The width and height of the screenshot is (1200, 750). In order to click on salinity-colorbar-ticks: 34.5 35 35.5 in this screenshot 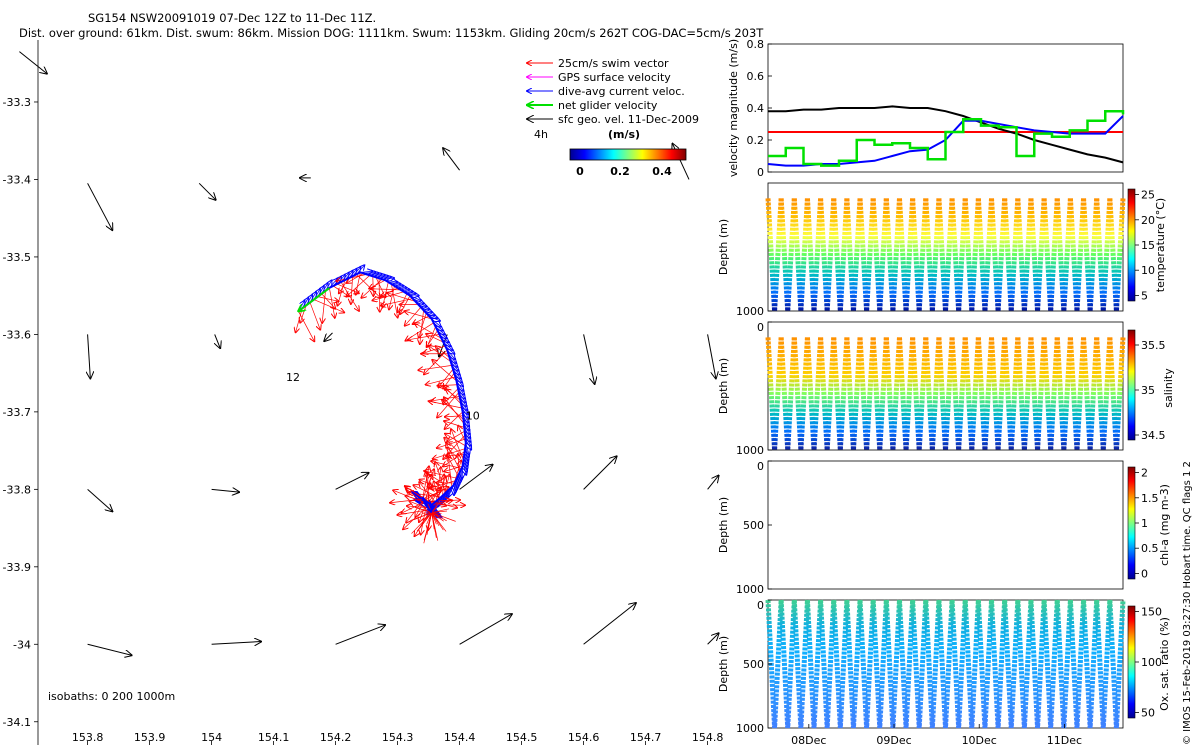, I will do `click(1150, 390)`.